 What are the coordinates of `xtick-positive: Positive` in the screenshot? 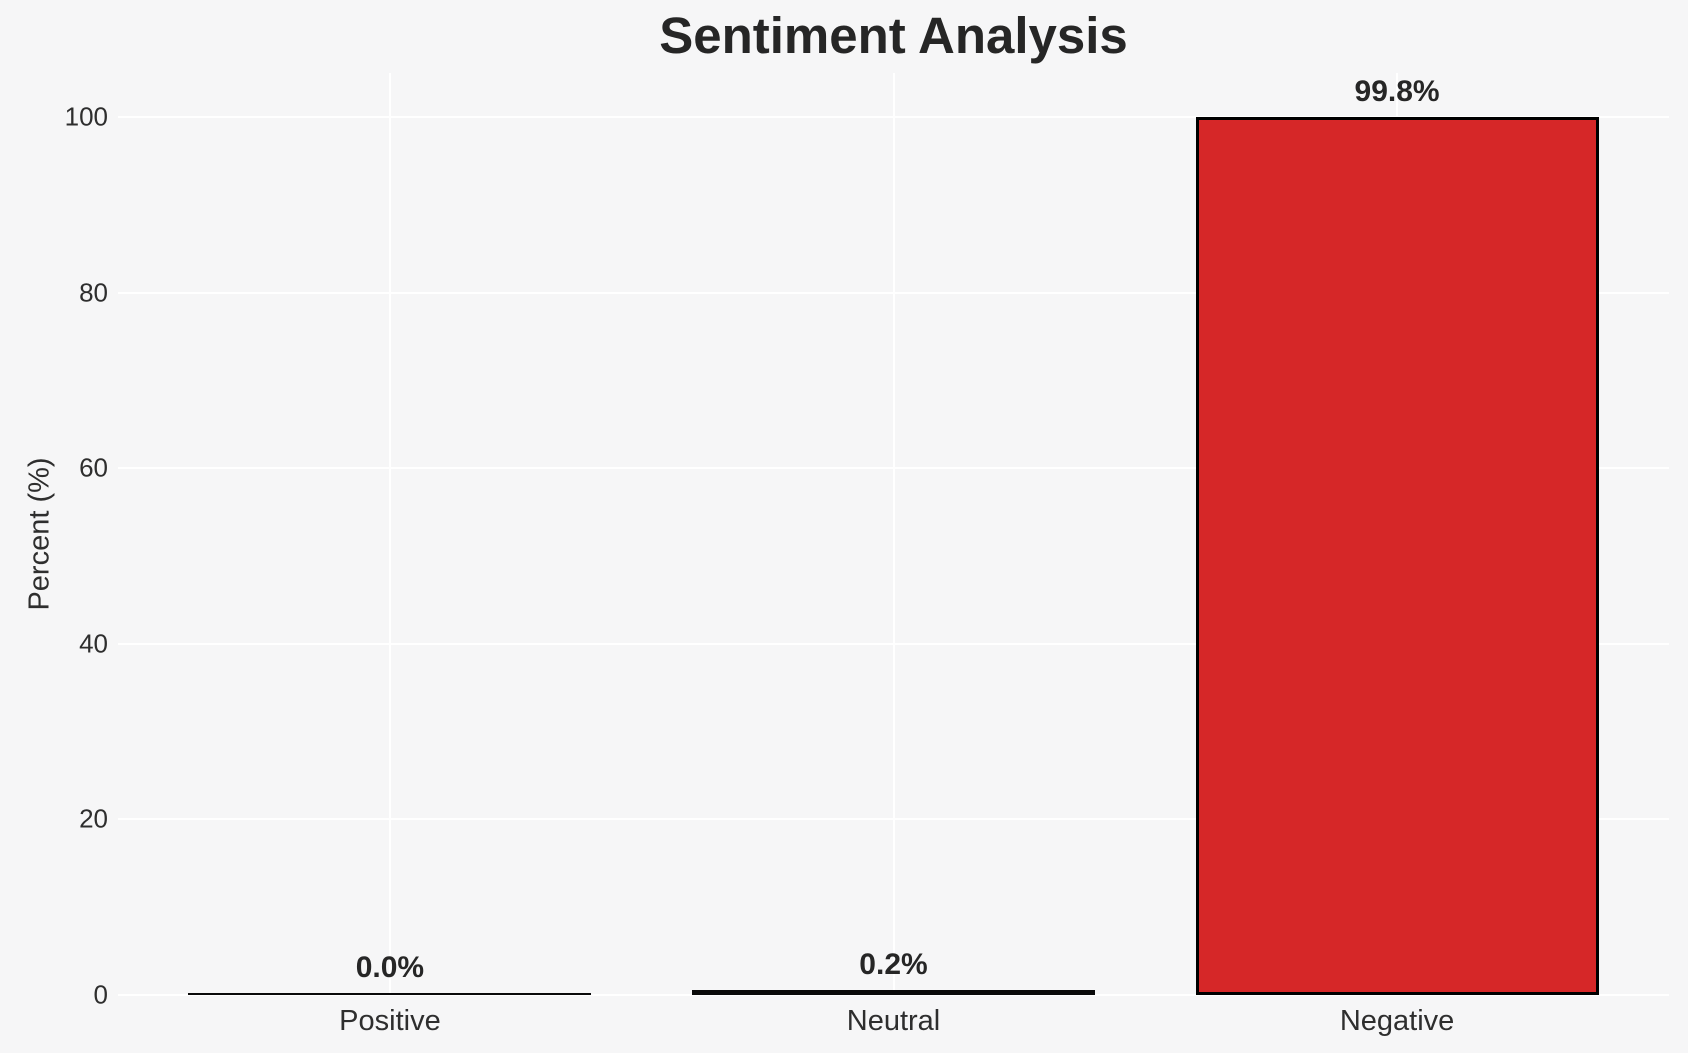 It's located at (390, 1021).